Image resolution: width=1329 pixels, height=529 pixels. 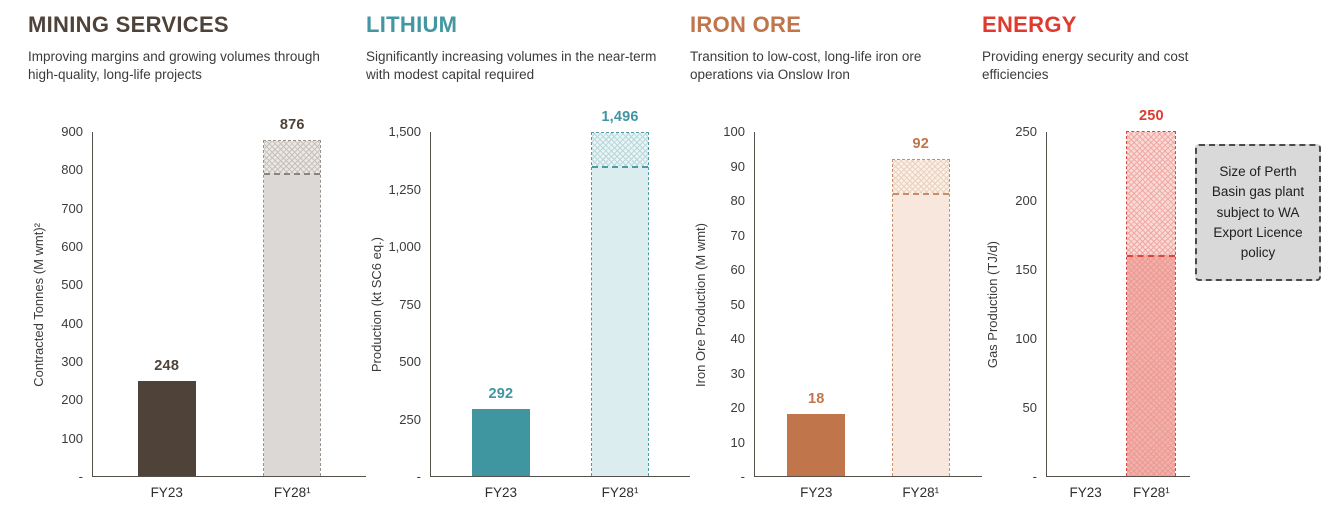 What do you see at coordinates (128, 24) in the screenshot?
I see `section-title-mining-services: MINING SERVICES` at bounding box center [128, 24].